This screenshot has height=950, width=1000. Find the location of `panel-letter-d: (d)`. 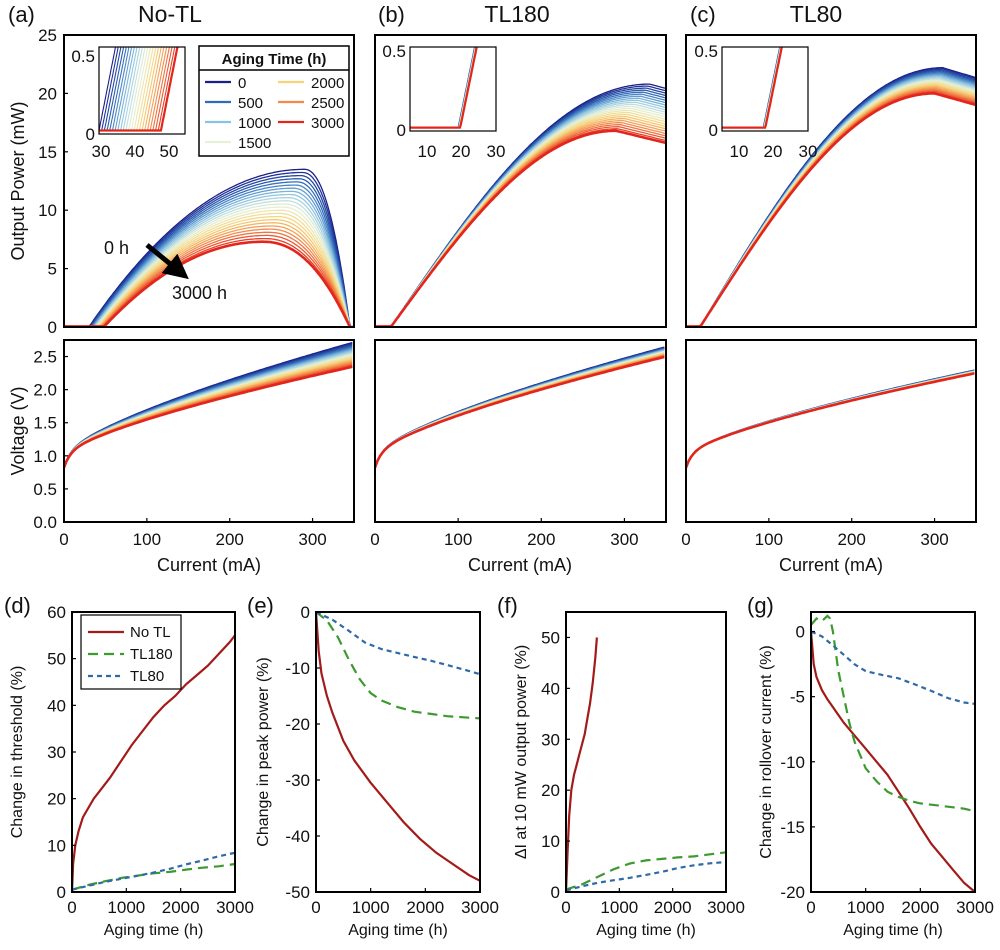

panel-letter-d: (d) is located at coordinates (17, 605).